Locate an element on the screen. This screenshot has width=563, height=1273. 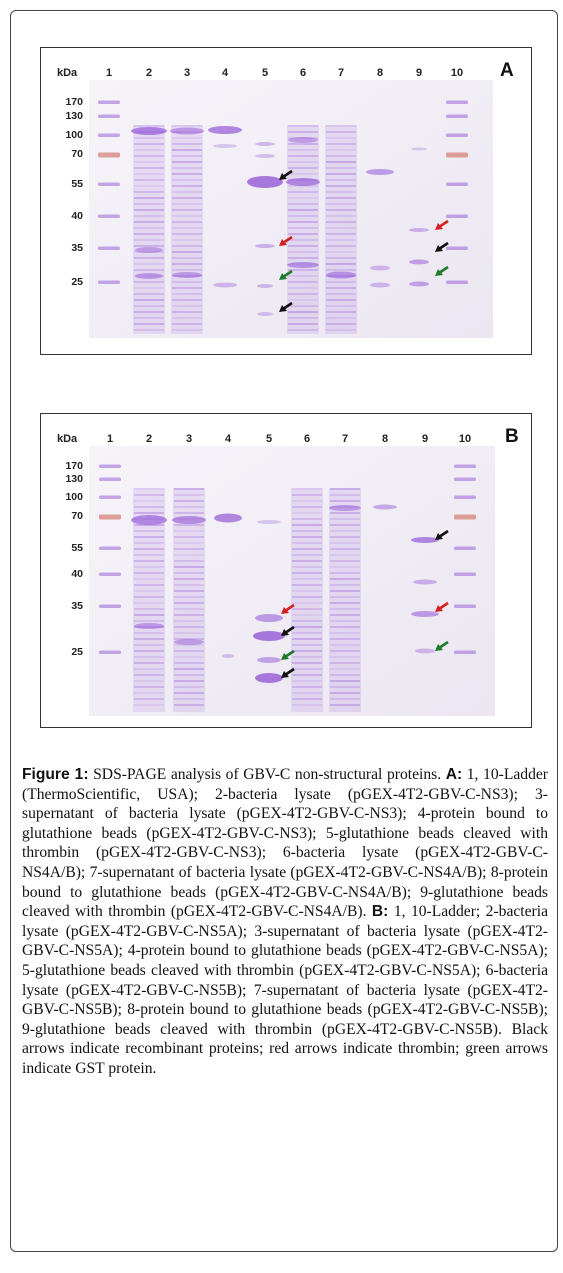
mw-marker-170: 170 is located at coordinates (74, 466).